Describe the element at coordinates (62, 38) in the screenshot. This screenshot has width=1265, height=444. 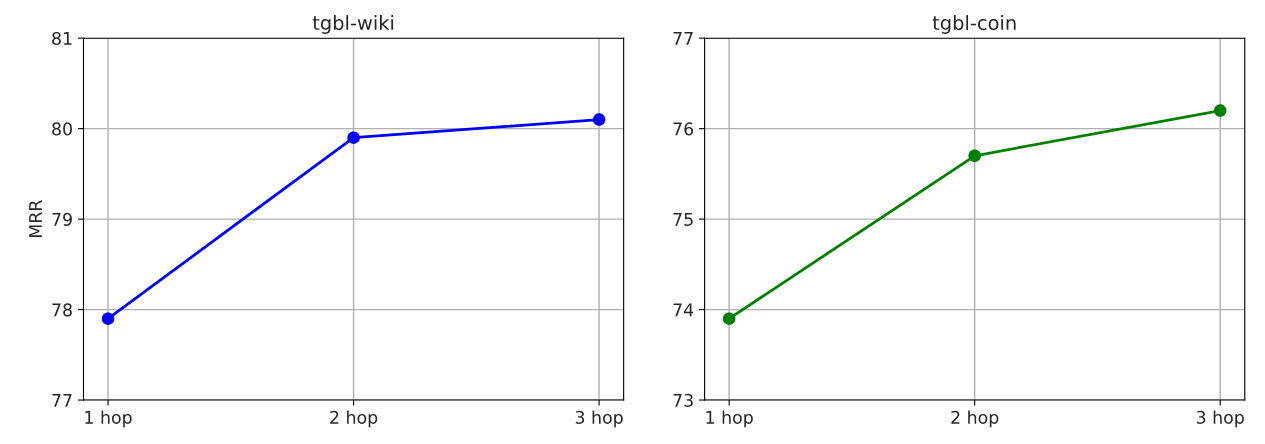
I see `y-tick-label: 81` at that location.